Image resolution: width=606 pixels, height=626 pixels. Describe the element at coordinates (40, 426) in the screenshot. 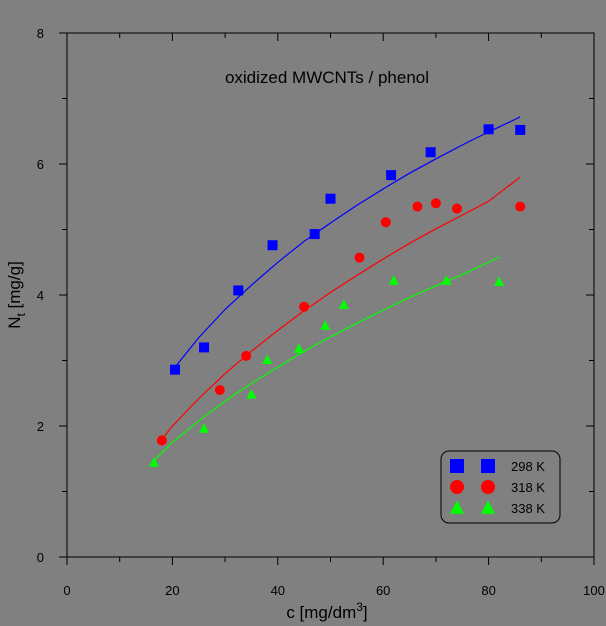

I see `y-tick-label: 2` at that location.